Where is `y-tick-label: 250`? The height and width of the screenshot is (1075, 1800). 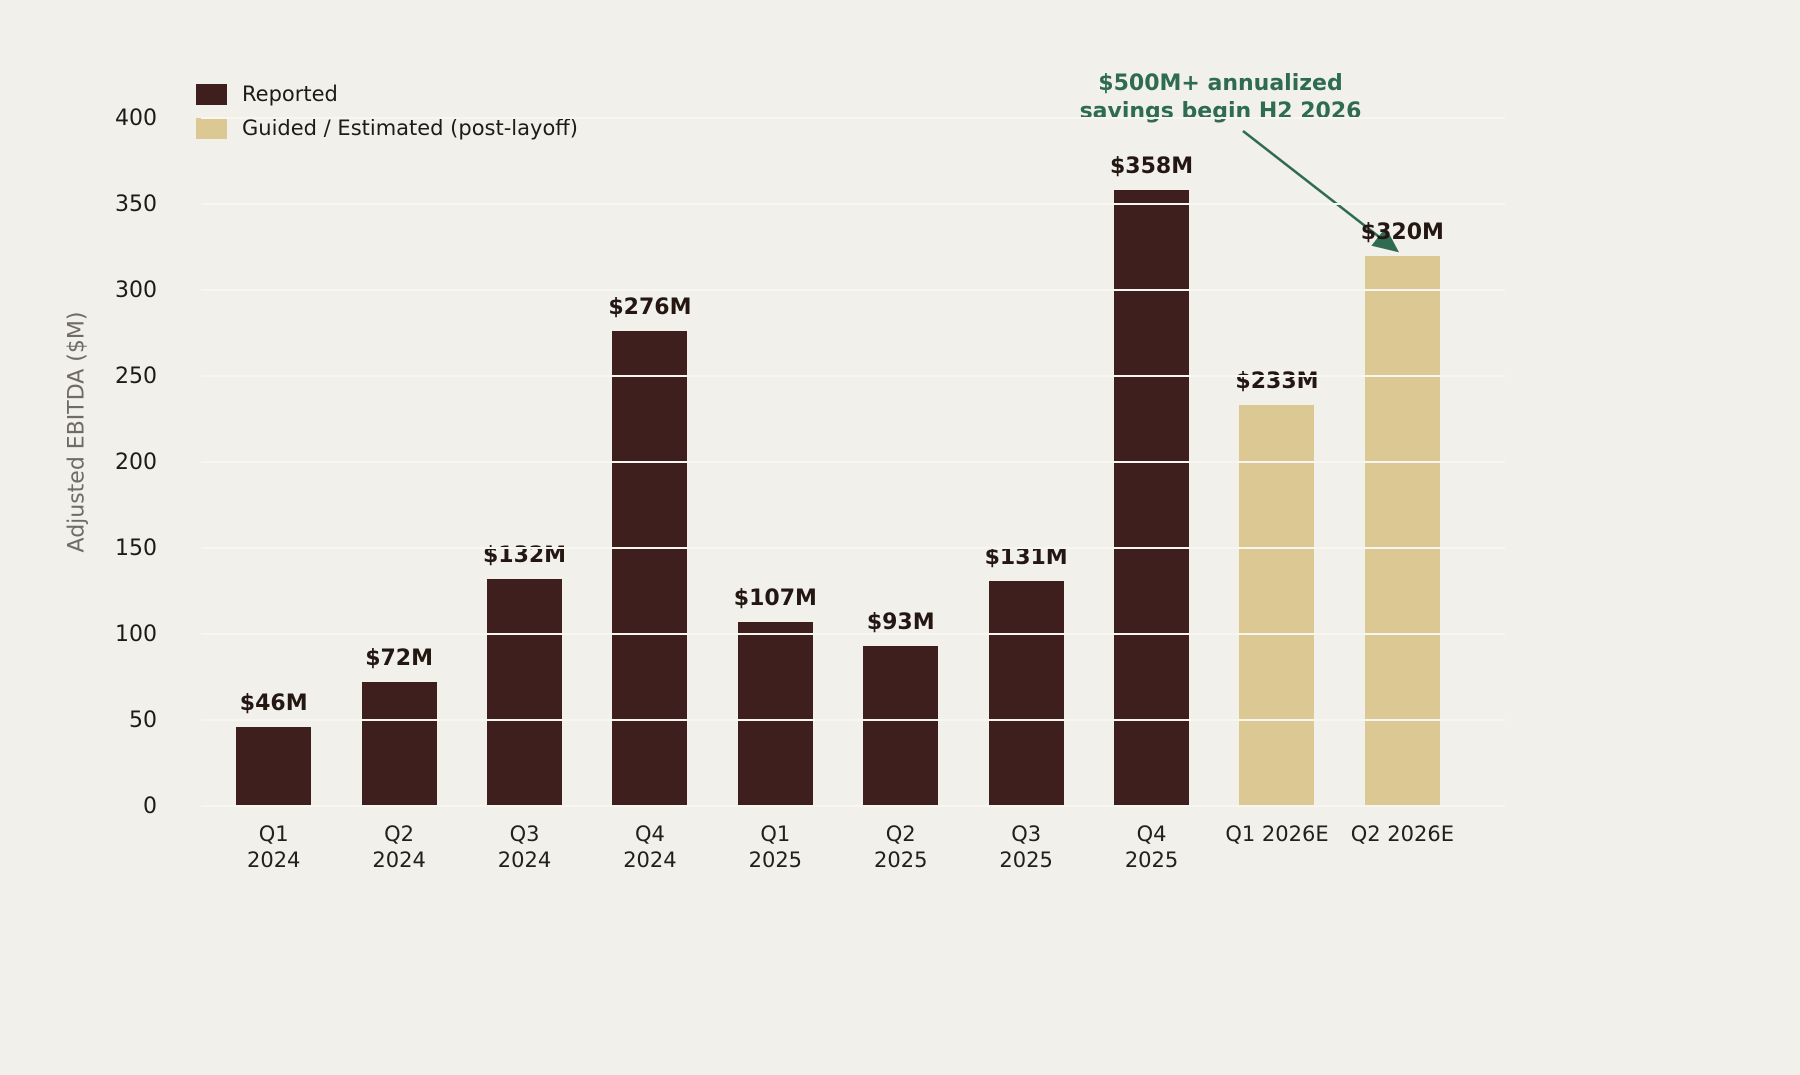
y-tick-label: 250 is located at coordinates (136, 376).